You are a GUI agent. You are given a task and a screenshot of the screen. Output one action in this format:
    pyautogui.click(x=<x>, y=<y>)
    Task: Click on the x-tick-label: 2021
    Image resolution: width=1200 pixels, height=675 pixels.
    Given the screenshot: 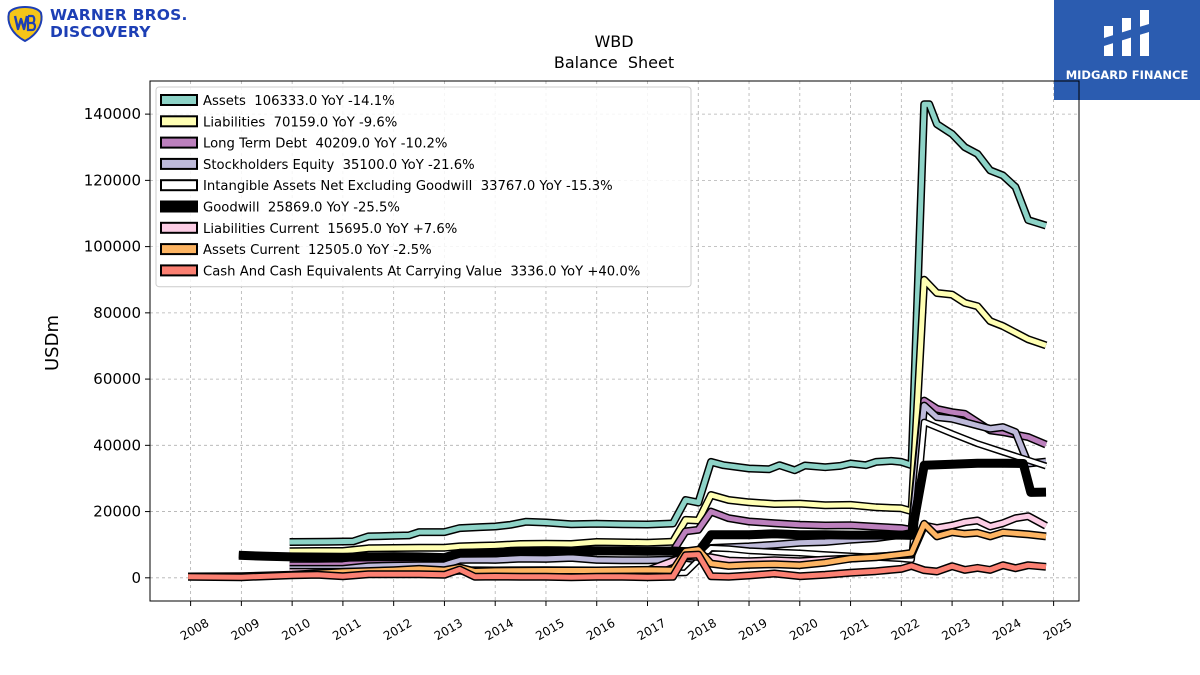 What is the action you would take?
    pyautogui.click(x=854, y=629)
    